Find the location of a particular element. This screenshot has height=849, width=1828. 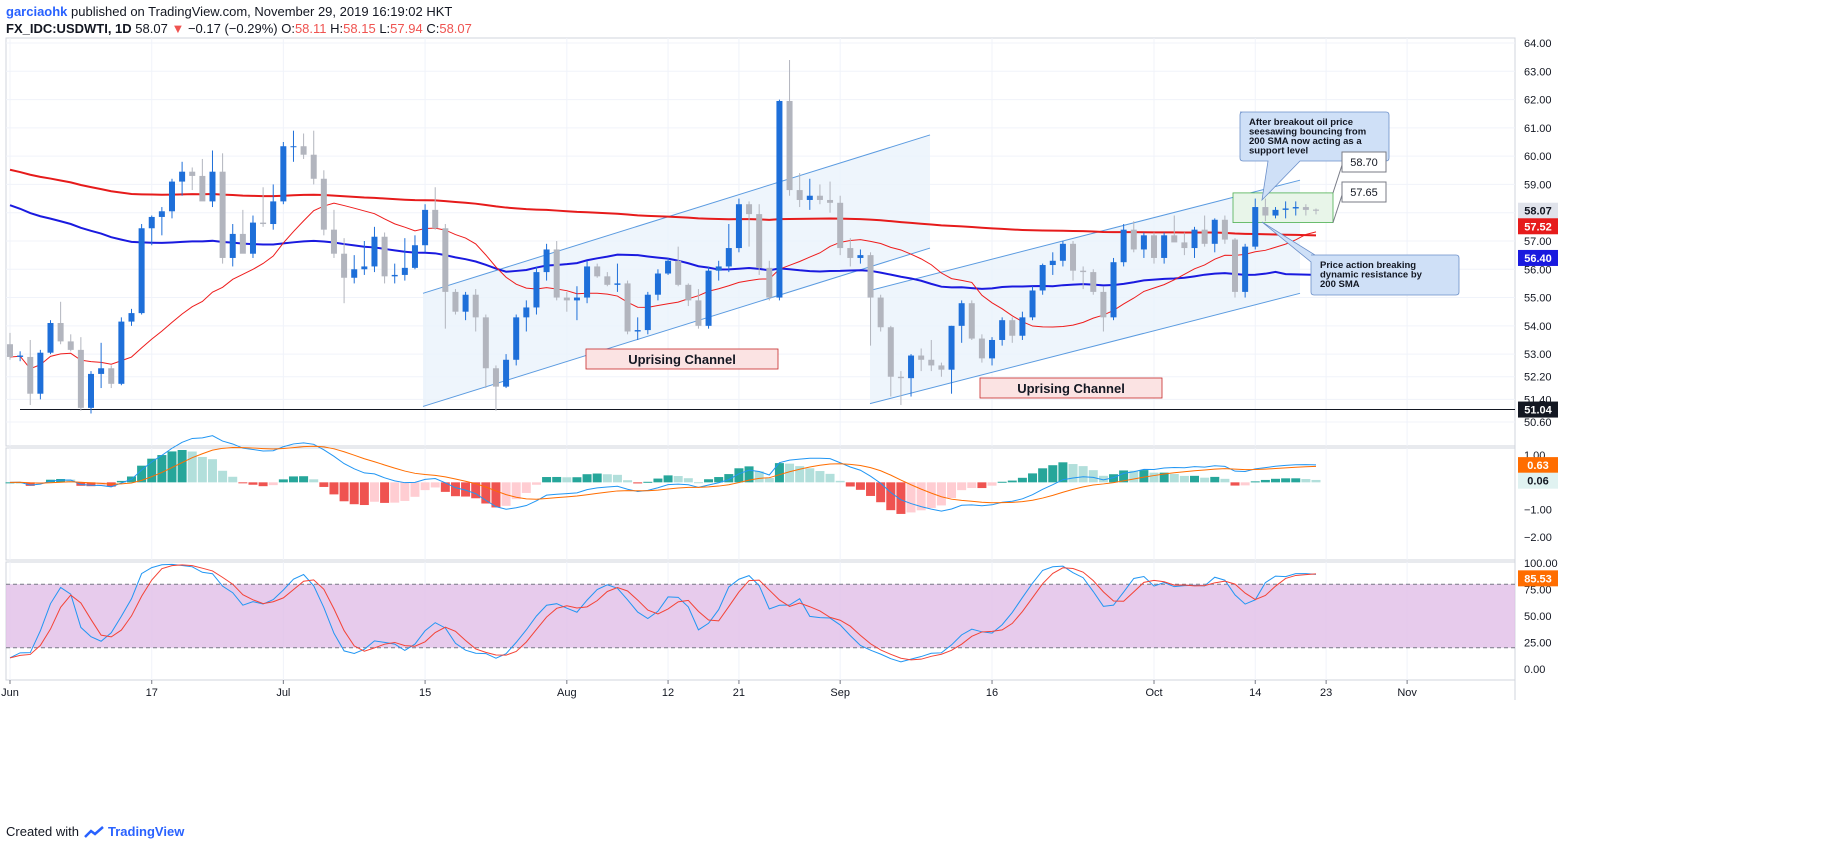

price-tick-label: 52.20 is located at coordinates (1538, 378).